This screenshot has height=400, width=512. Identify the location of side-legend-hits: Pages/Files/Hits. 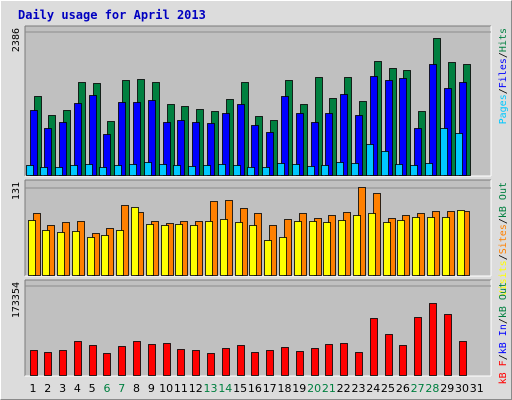
(503, 76).